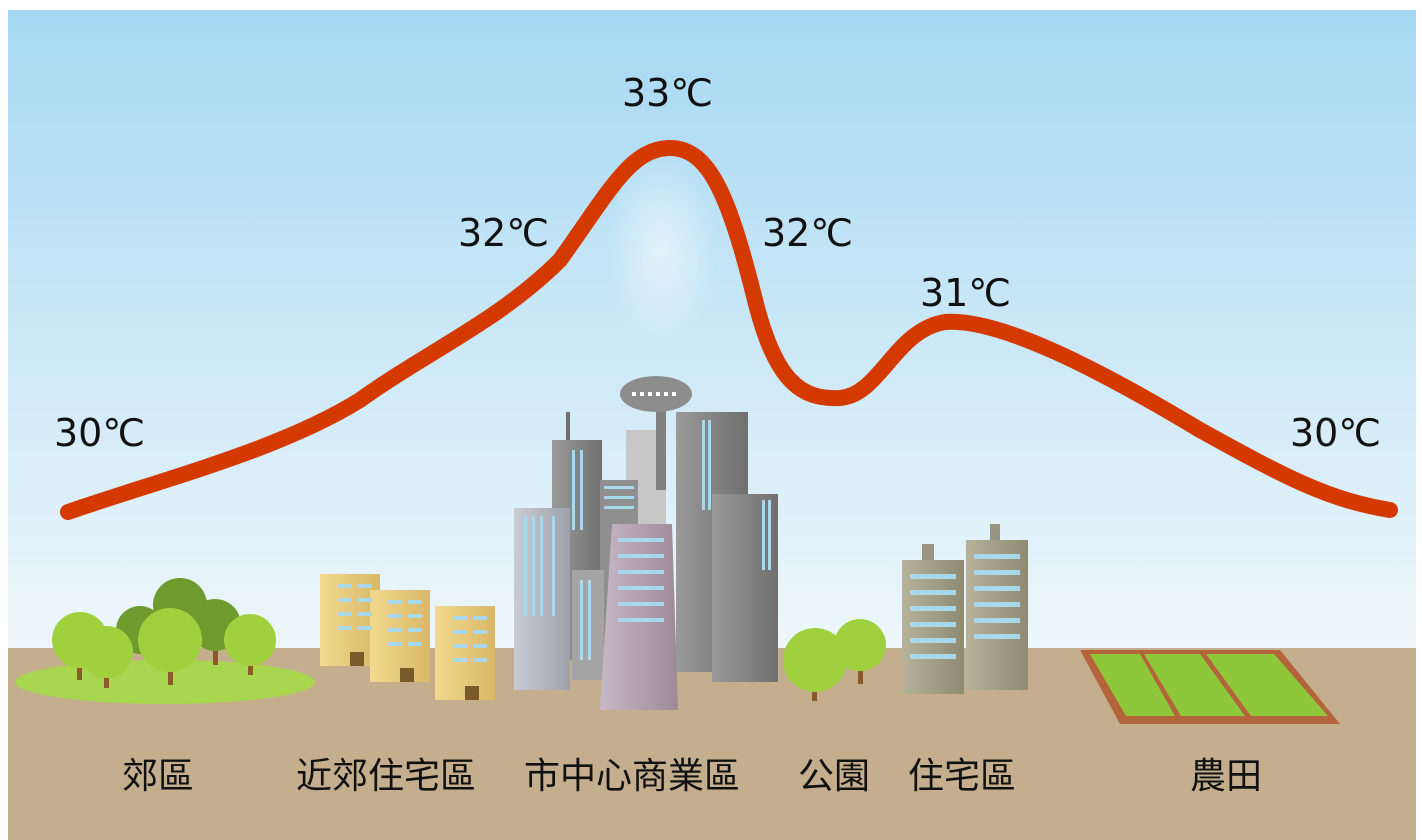  What do you see at coordinates (407, 637) in the screenshot?
I see `near-suburb-buildings` at bounding box center [407, 637].